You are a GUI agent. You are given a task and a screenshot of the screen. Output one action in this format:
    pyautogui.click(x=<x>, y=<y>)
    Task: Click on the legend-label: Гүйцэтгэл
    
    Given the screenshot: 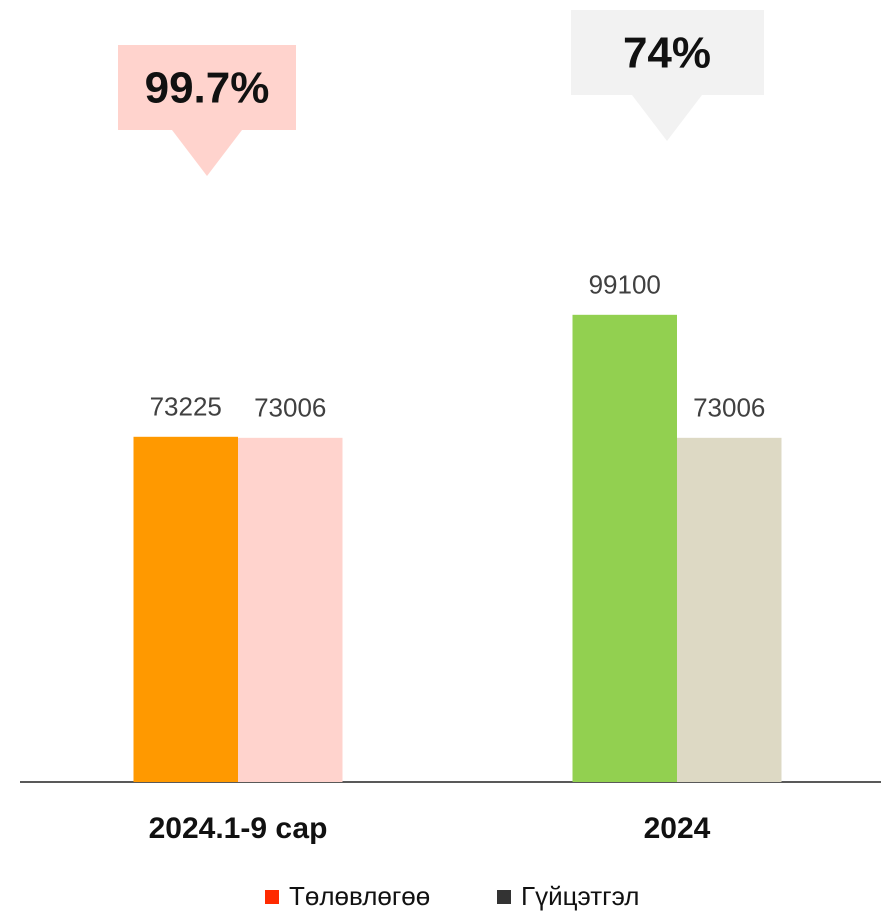 What is the action you would take?
    pyautogui.click(x=580, y=896)
    